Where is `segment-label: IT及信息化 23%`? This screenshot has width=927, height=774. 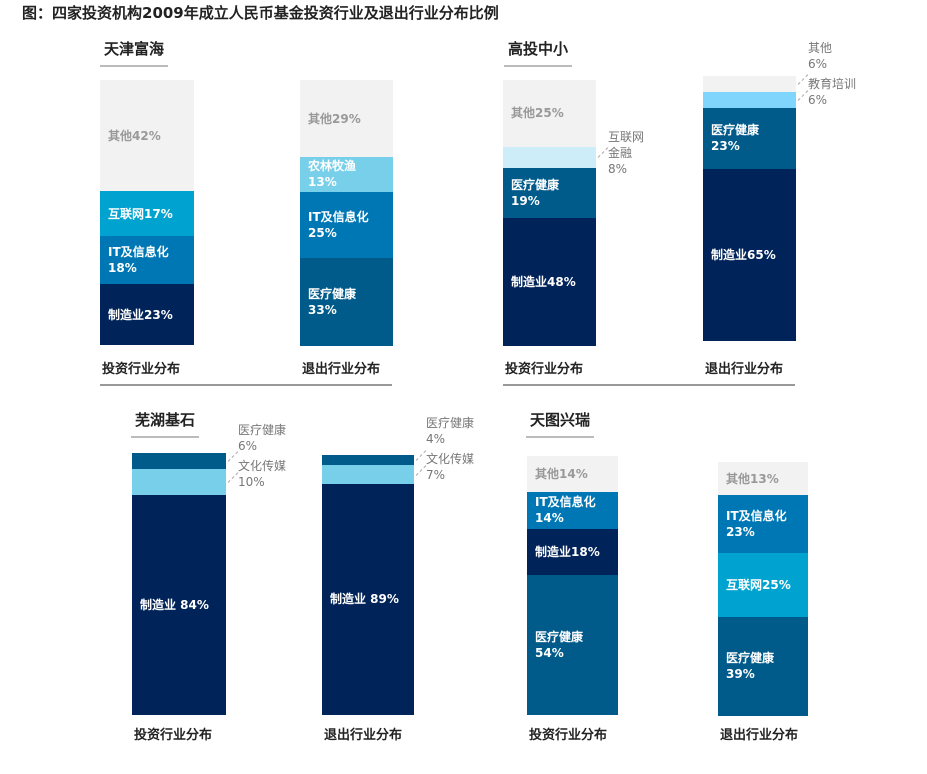
segment-label: IT及信息化 23% is located at coordinates (756, 524).